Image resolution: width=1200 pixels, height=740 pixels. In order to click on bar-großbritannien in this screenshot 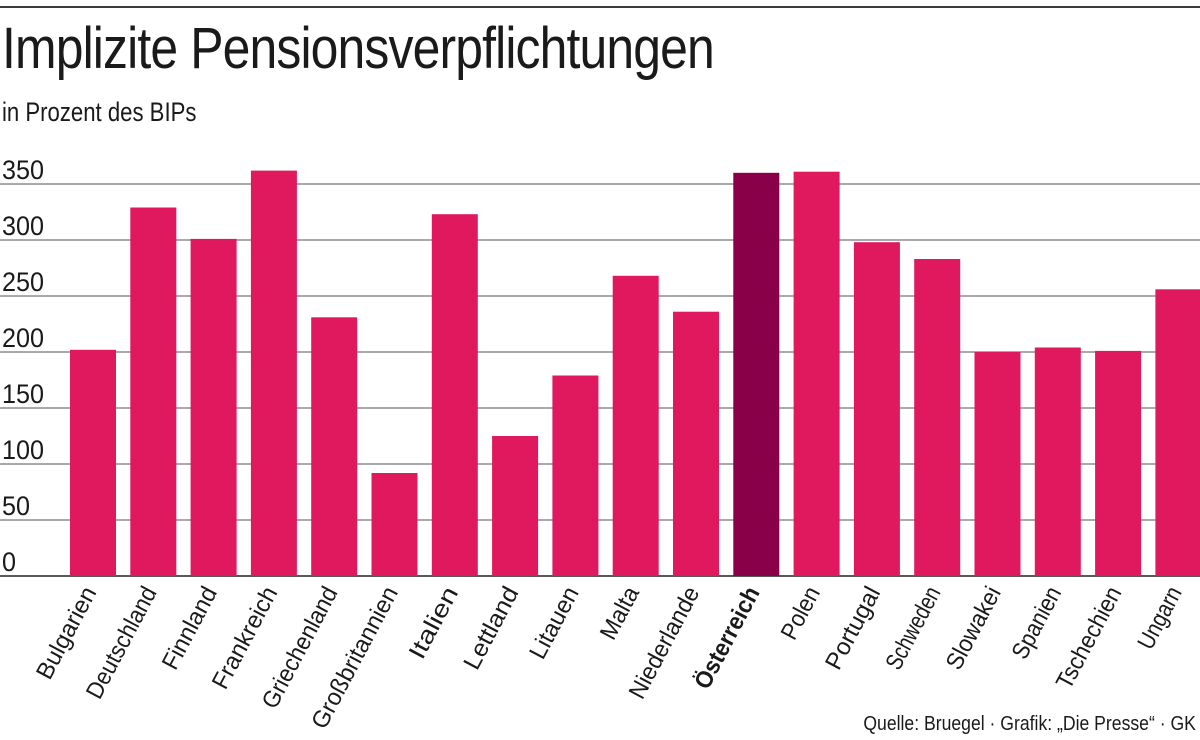, I will do `click(394, 524)`.